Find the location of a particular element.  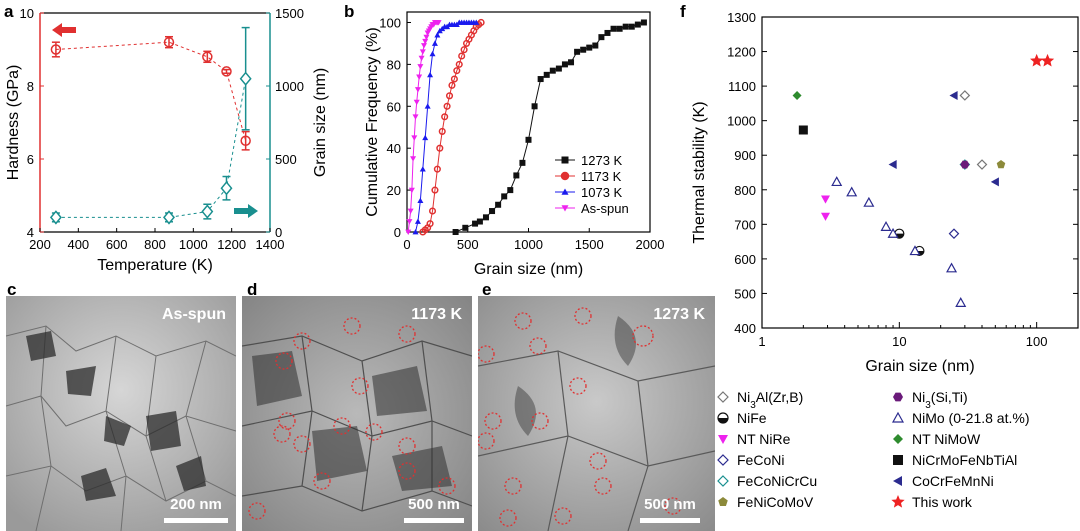

arrow-left is located at coordinates (64, 30).